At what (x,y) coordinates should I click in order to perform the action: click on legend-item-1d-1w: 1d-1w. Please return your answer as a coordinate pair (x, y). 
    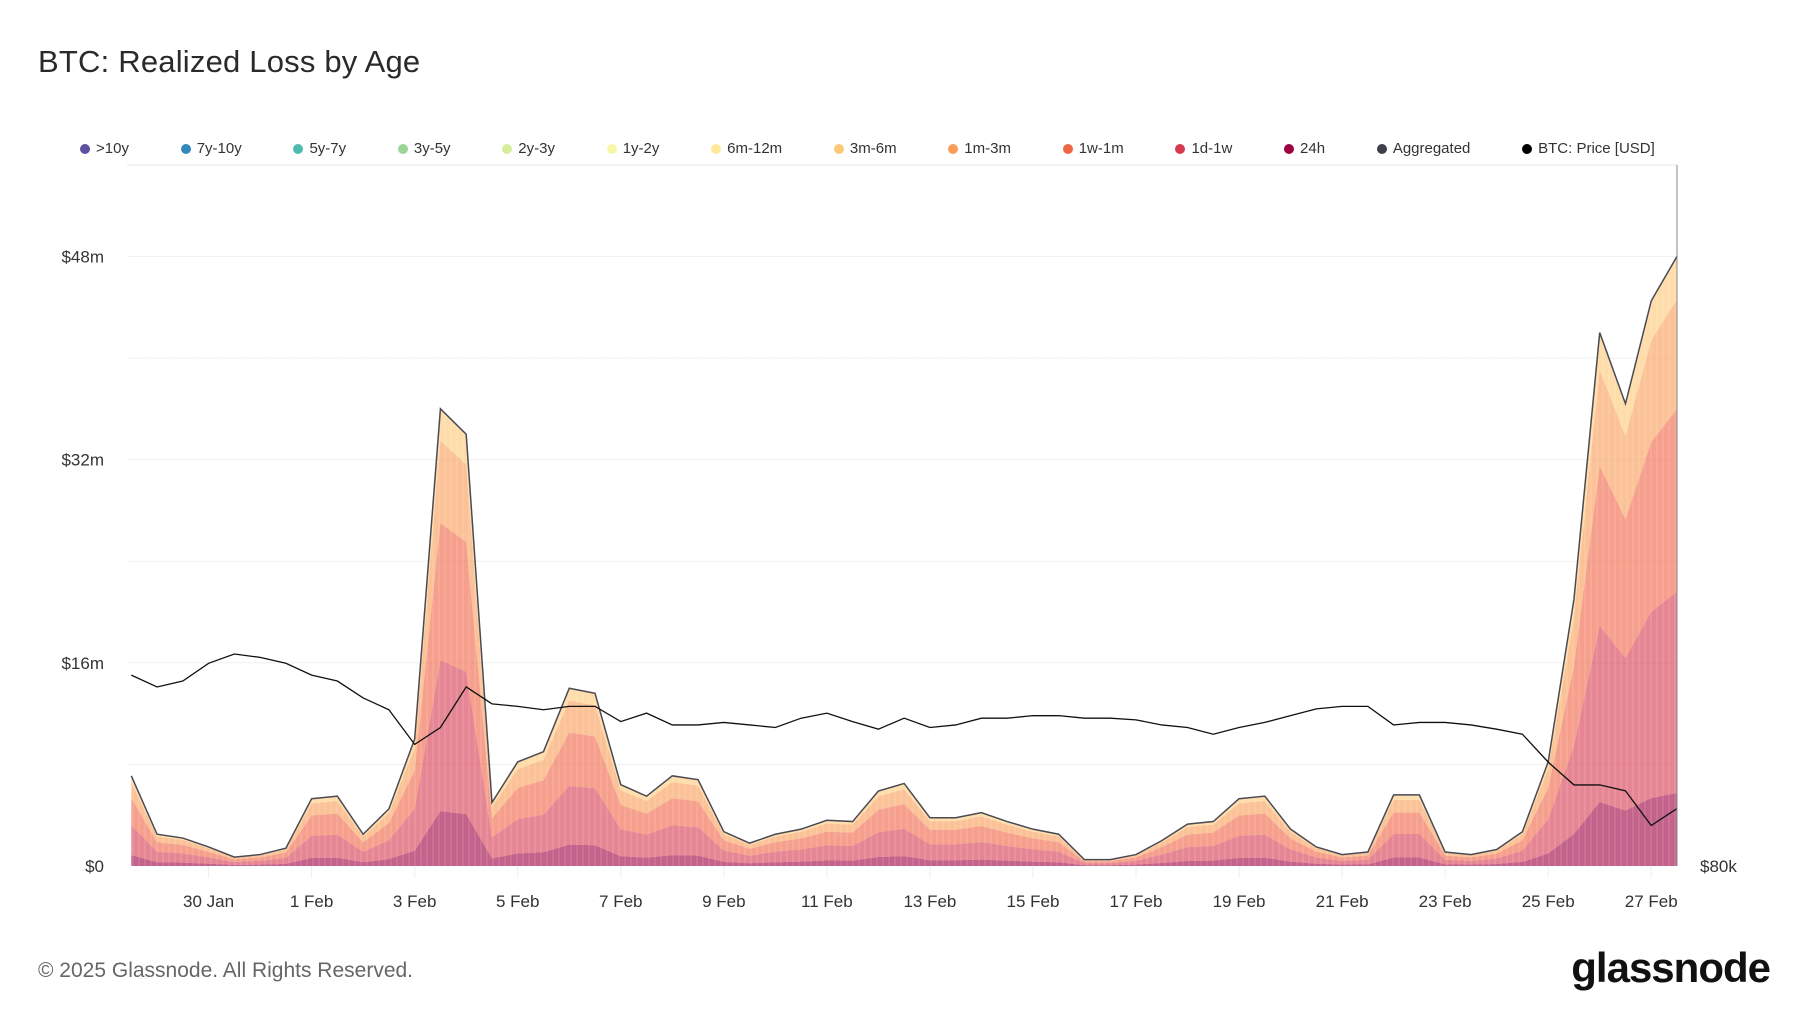
    Looking at the image, I should click on (1203, 148).